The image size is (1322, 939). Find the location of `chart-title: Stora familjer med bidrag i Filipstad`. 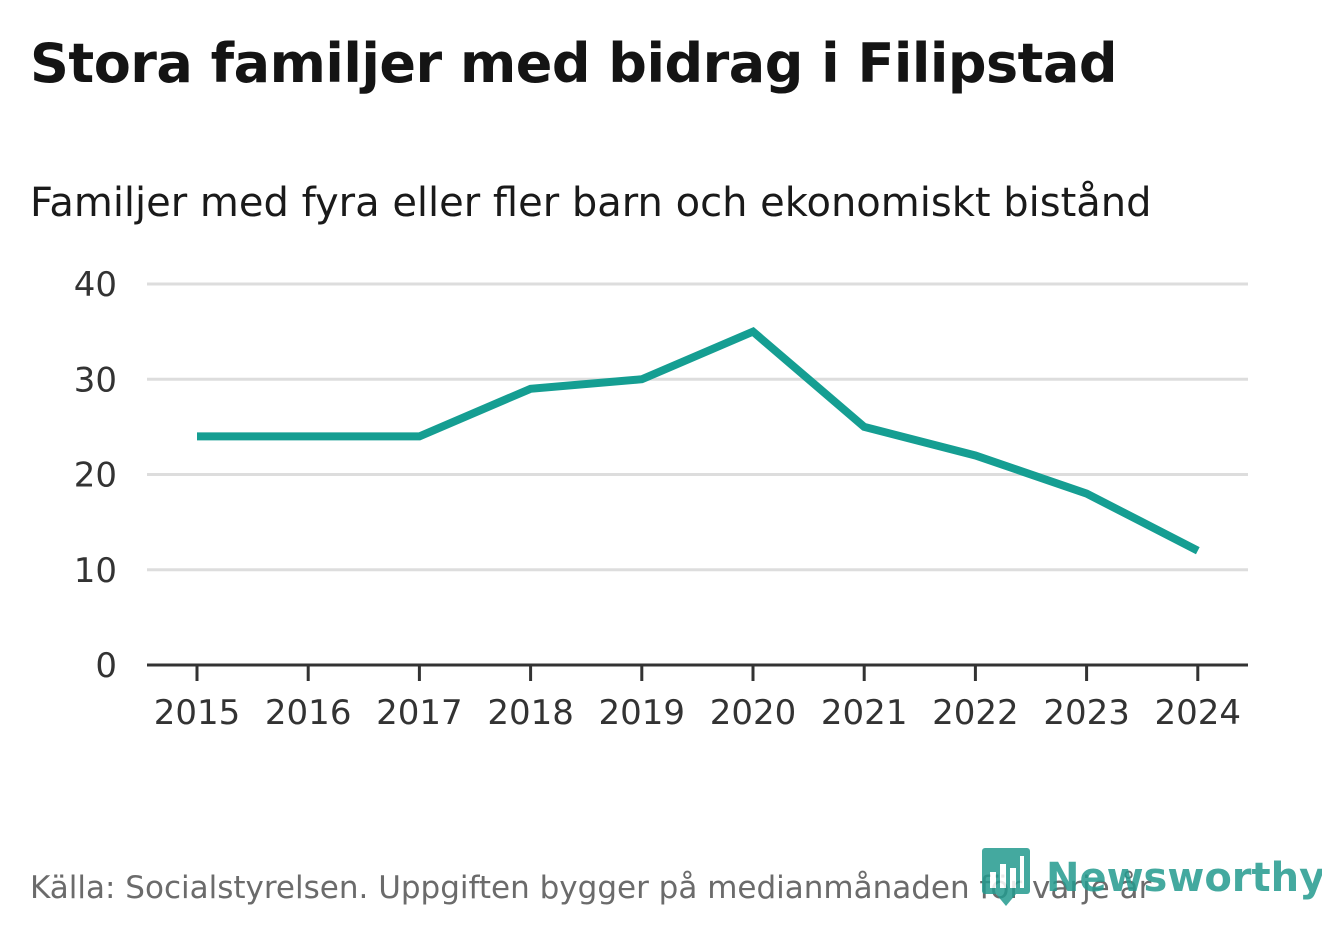

chart-title: Stora familjer med bidrag i Filipstad is located at coordinates (574, 63).